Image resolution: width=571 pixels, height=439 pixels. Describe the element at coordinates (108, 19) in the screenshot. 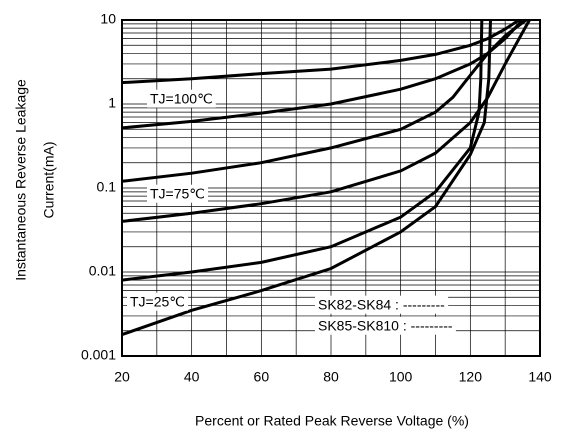

I see `y-tick-label: 10` at that location.